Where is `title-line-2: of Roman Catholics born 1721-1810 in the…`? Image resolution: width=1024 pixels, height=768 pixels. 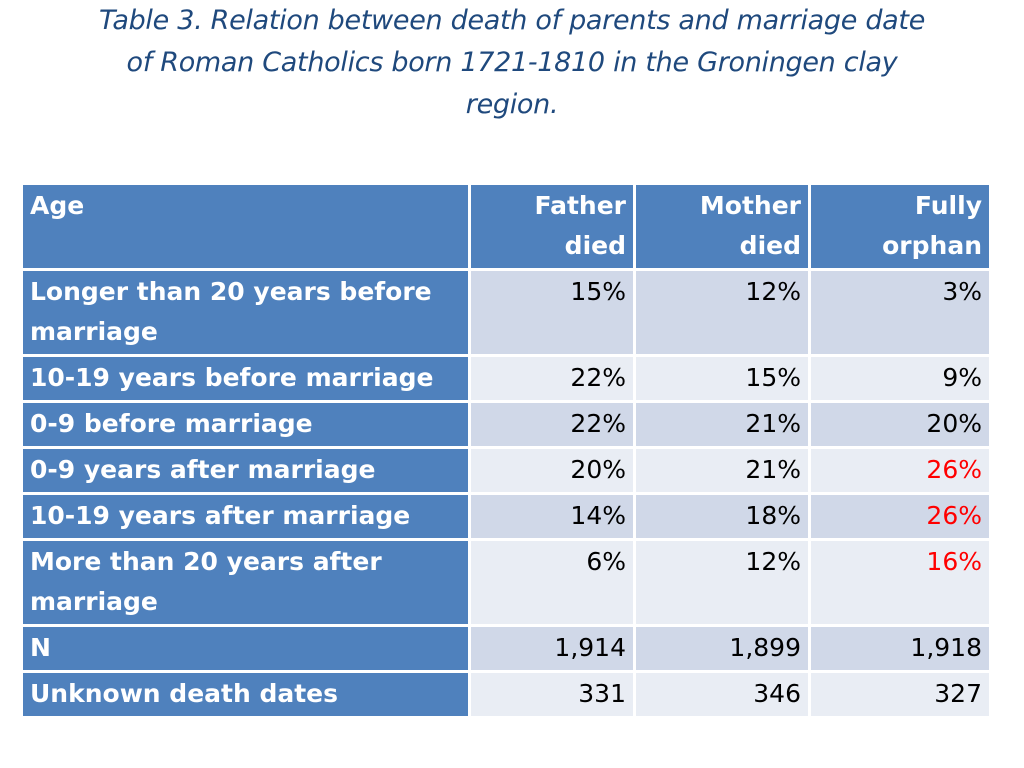 title-line-2: of Roman Catholics born 1721-1810 in the… is located at coordinates (512, 62).